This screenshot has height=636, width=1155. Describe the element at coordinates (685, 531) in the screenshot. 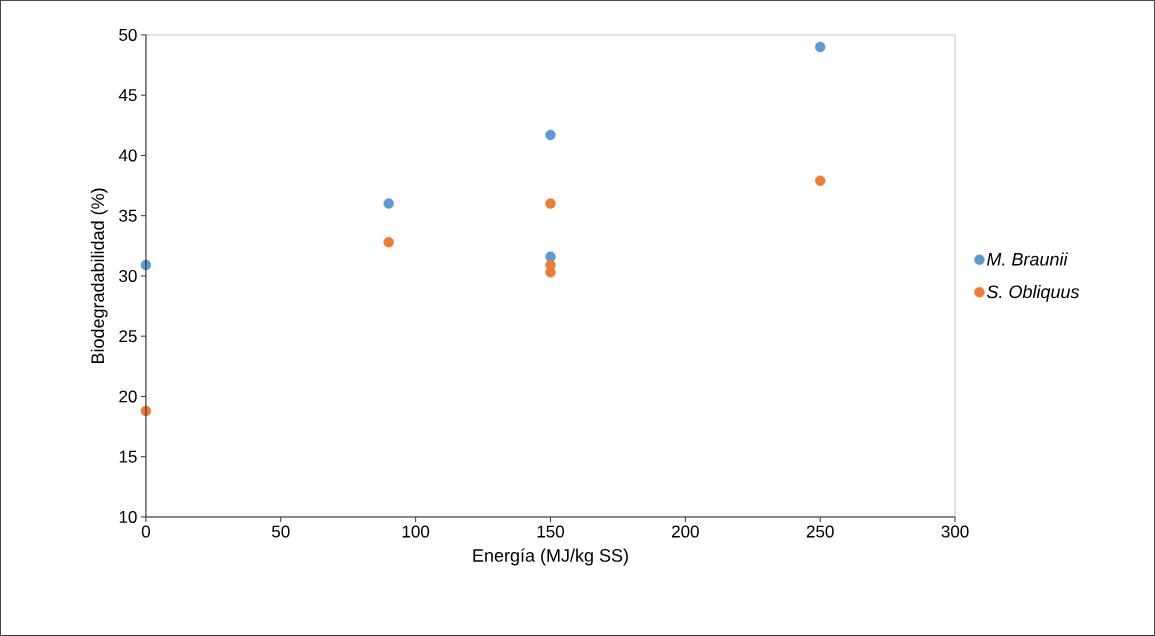

I see `x-tick-label: 200` at that location.